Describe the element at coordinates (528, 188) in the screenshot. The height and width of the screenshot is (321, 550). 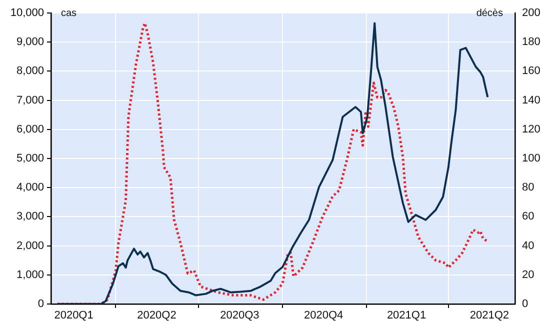
I see `y2-tick-label: 80` at that location.